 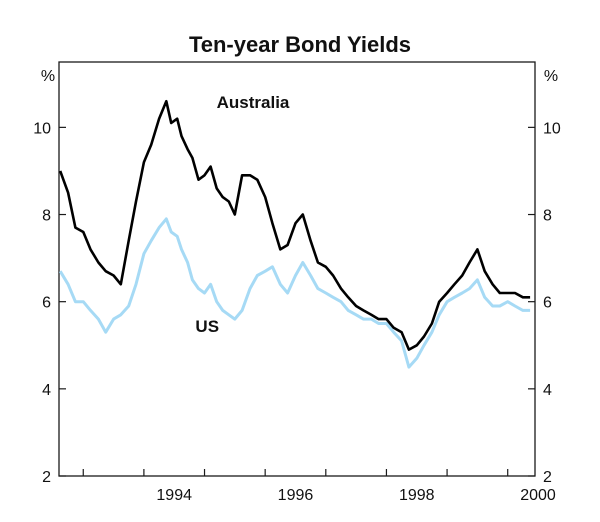 I want to click on y-unit-right: %, so click(x=551, y=76).